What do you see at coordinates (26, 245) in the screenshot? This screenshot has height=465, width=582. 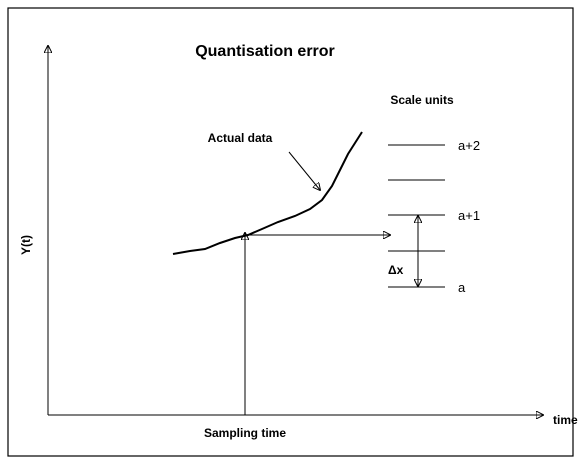 I see `y-axis-label: Y(t)` at bounding box center [26, 245].